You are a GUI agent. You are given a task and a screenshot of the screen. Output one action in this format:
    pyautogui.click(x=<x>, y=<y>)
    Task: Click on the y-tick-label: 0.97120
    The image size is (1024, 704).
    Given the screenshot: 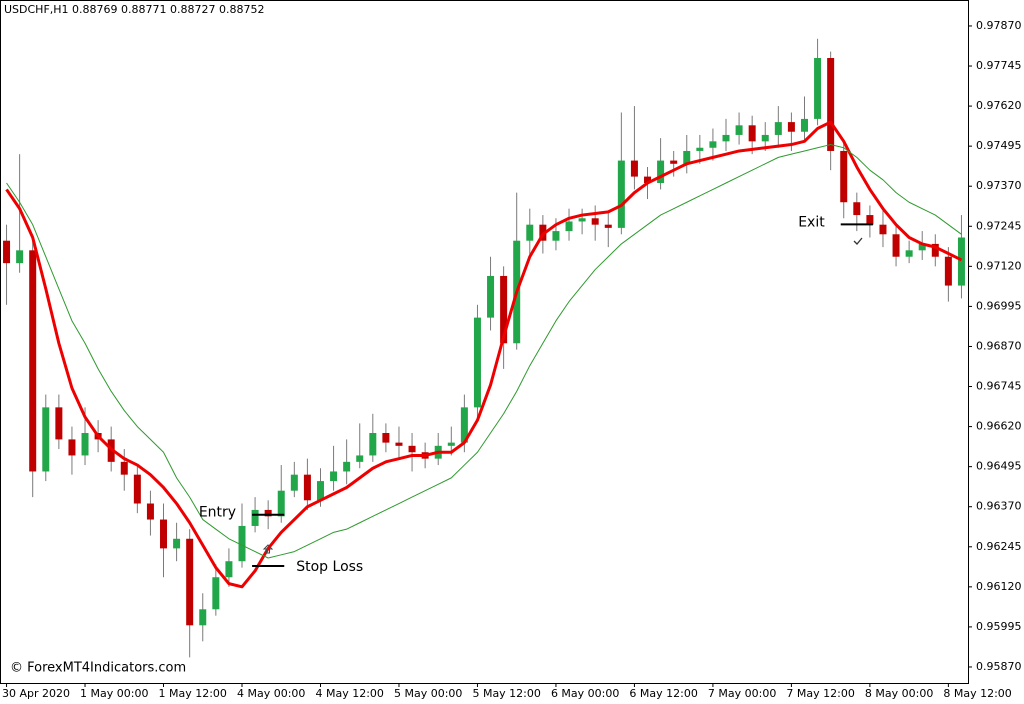 What is the action you would take?
    pyautogui.click(x=999, y=265)
    